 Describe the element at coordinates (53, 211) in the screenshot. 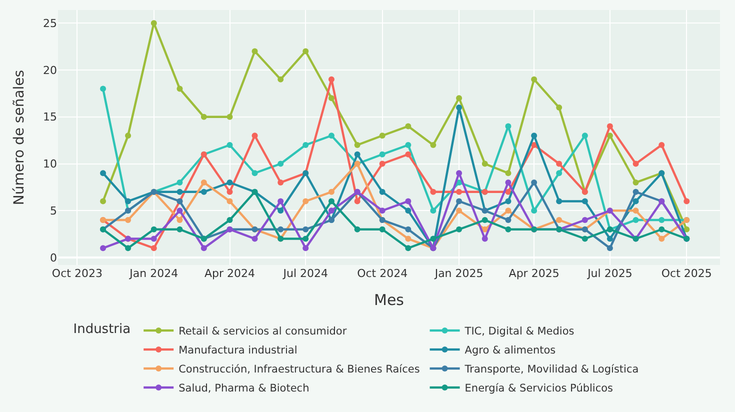

I see `y-tick-label: 5` at that location.